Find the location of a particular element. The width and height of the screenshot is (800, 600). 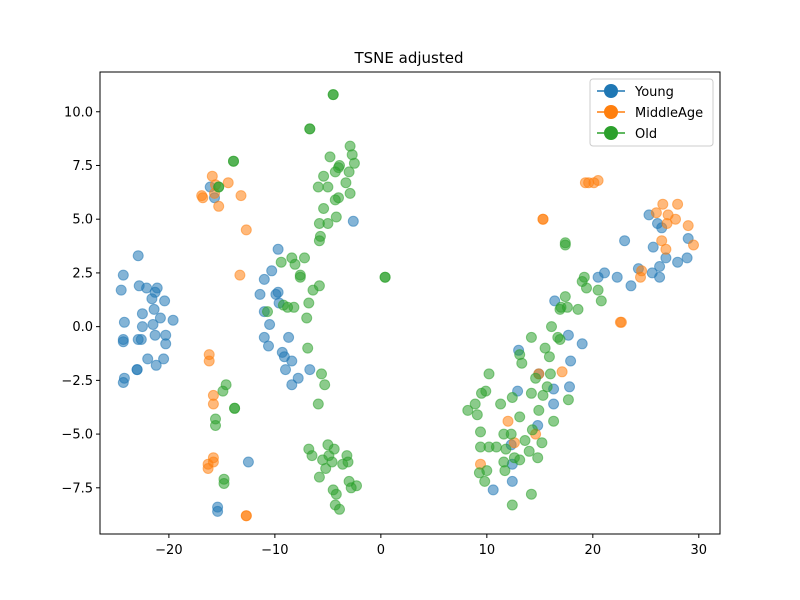

y-tick-label: −2.5 is located at coordinates (77, 381).